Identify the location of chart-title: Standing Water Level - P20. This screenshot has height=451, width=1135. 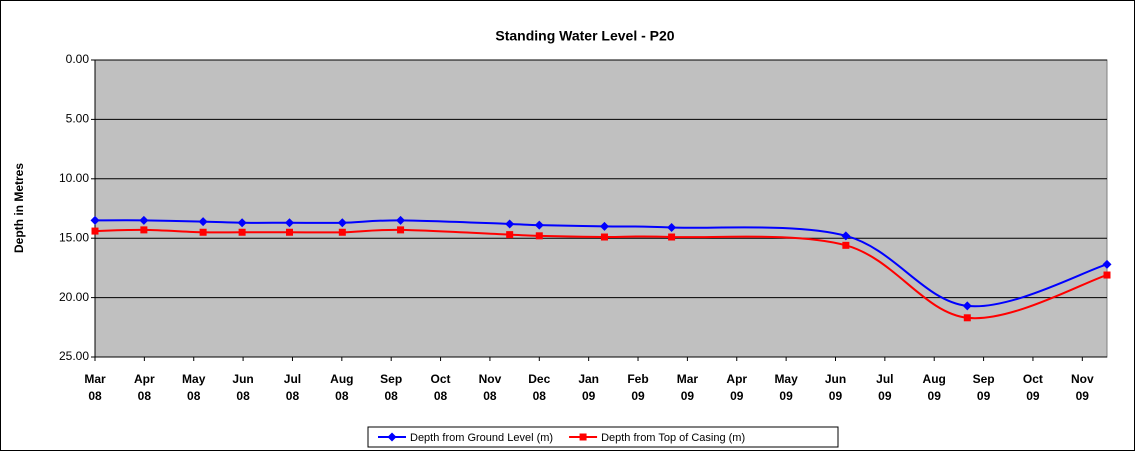
(584, 36).